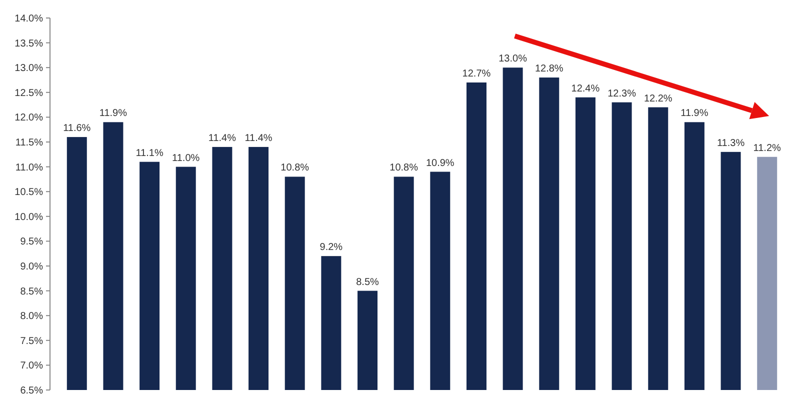 This screenshot has width=800, height=400. Describe the element at coordinates (32, 341) in the screenshot. I see `y-tick-label: 7.5%` at that location.